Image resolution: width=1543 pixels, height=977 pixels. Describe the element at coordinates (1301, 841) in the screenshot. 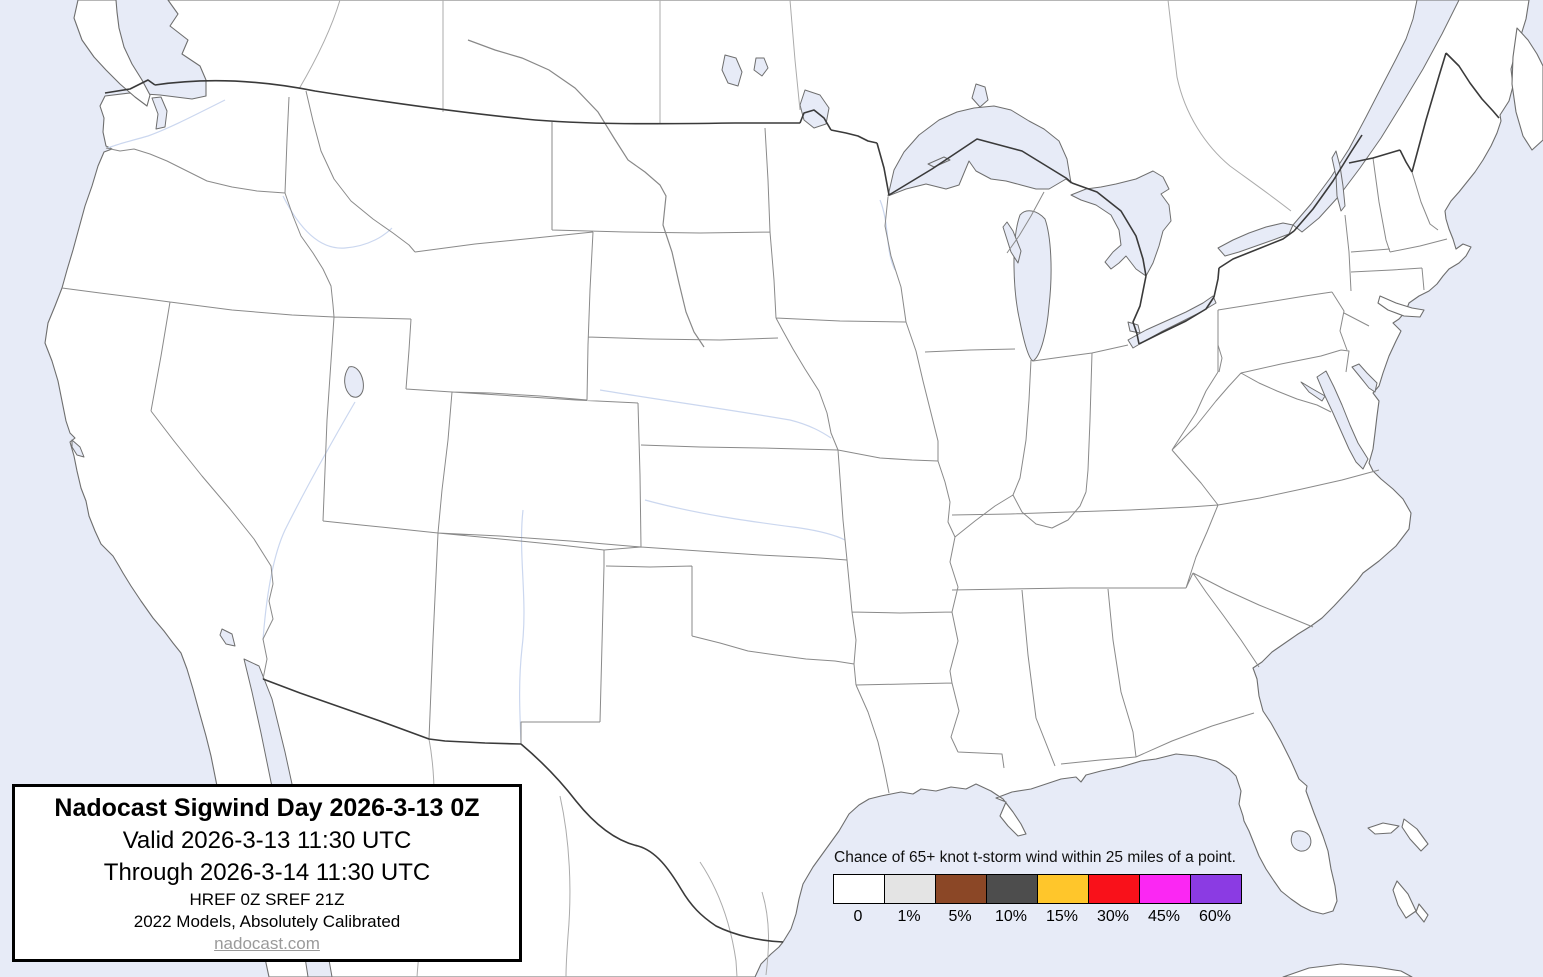

I see `lake-okeechobee` at that location.